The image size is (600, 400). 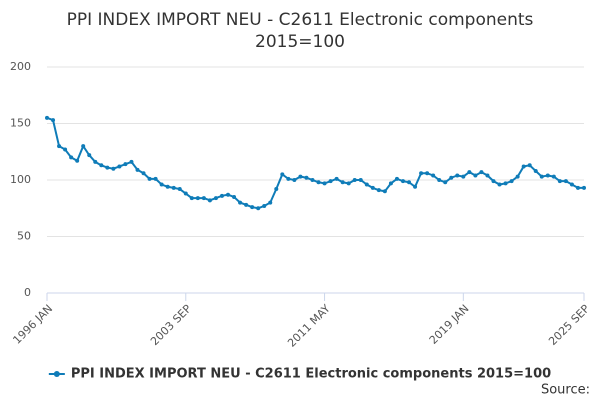 What do you see at coordinates (569, 325) in the screenshot?
I see `x-tick-label: 2025 SEP` at bounding box center [569, 325].